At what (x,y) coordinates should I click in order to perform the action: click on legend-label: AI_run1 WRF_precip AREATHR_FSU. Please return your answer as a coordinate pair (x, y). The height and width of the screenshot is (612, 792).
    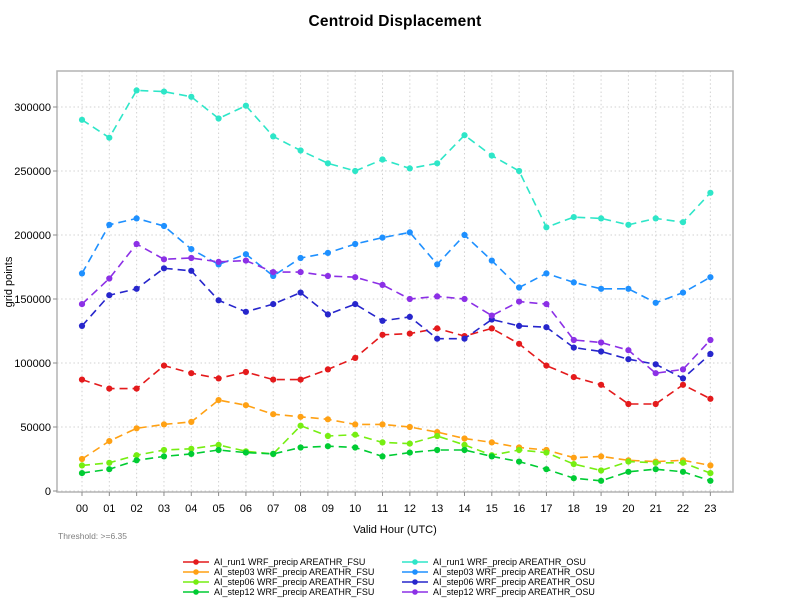
    Looking at the image, I should click on (290, 562).